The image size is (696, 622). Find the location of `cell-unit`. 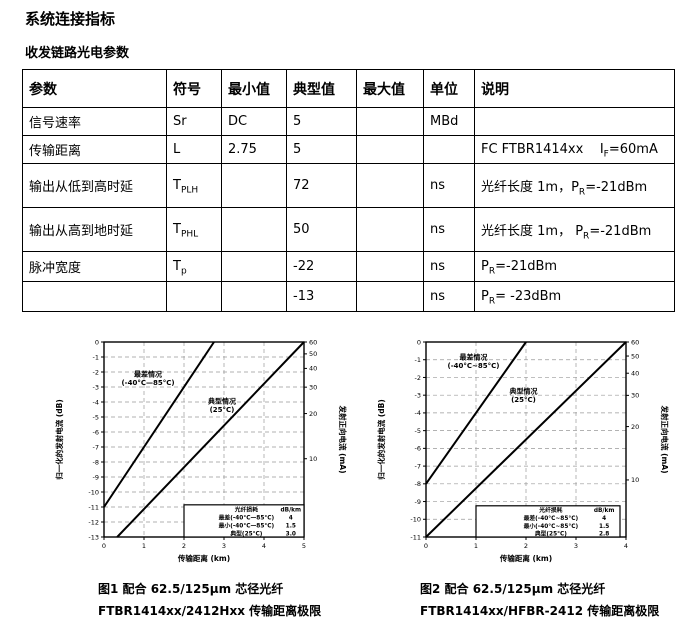

cell-unit is located at coordinates (449, 149).